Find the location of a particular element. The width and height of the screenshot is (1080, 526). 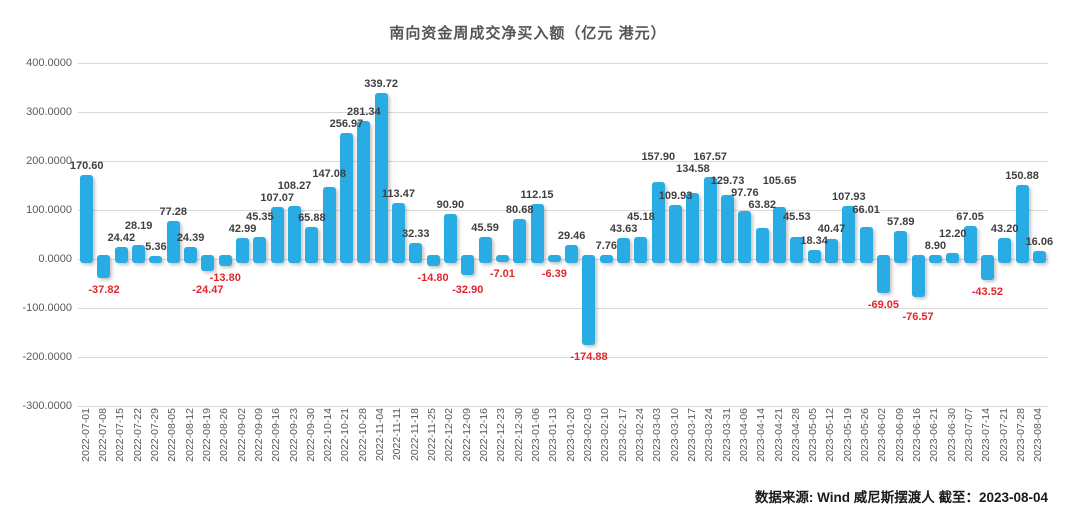

x-axis-label: 2023-08-04 is located at coordinates (1038, 435).